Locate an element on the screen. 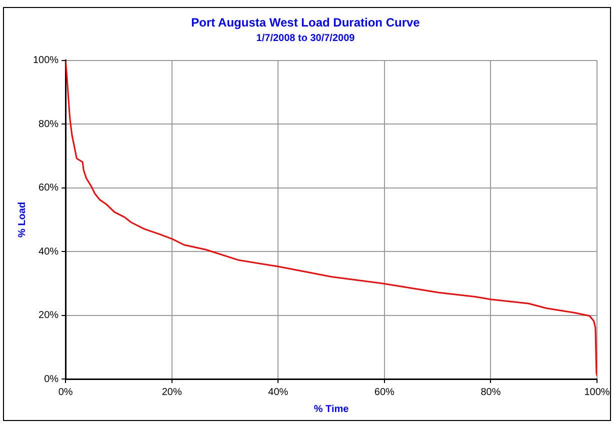 This screenshot has height=425, width=615. y-tick-label: 60% is located at coordinates (48, 188).